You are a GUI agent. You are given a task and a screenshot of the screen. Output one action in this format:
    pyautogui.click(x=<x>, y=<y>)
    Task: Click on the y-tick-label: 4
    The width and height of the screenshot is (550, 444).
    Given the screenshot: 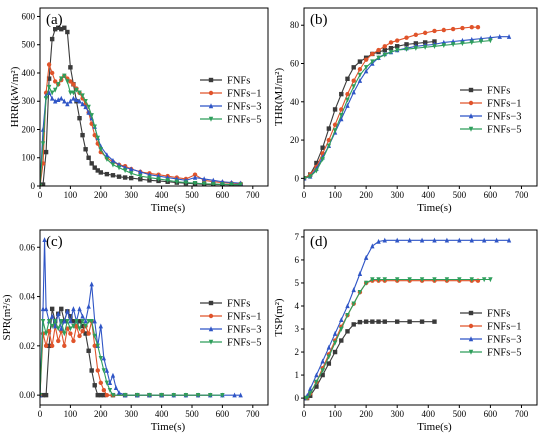 What is the action you would take?
    pyautogui.click(x=297, y=306)
    